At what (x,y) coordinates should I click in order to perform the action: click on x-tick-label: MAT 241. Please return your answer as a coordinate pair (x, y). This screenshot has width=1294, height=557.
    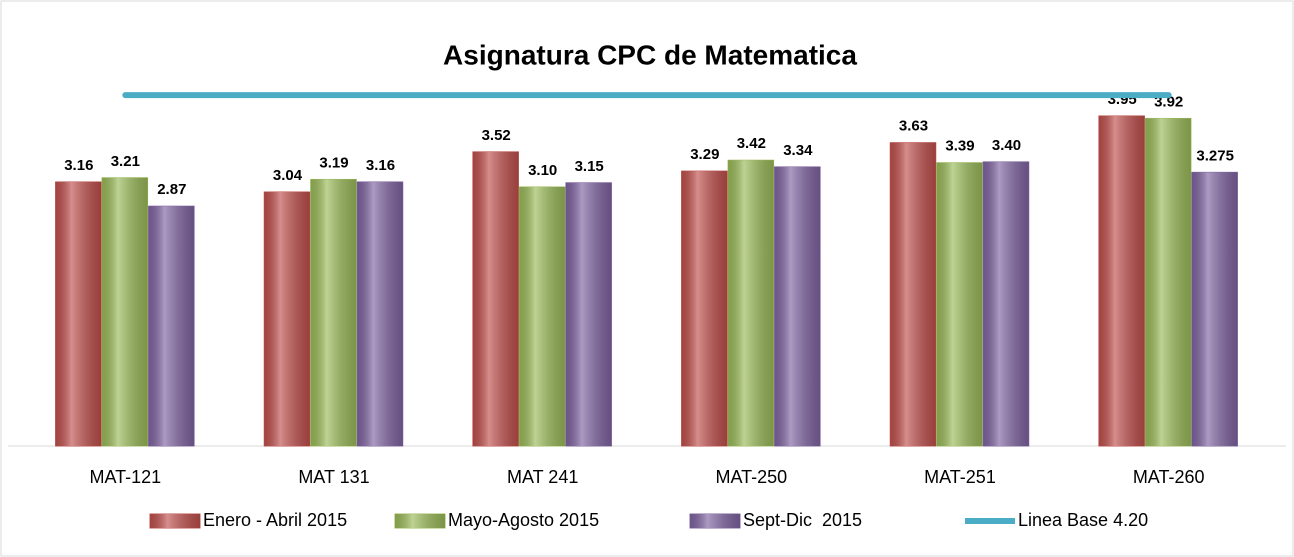
    Looking at the image, I should click on (542, 477).